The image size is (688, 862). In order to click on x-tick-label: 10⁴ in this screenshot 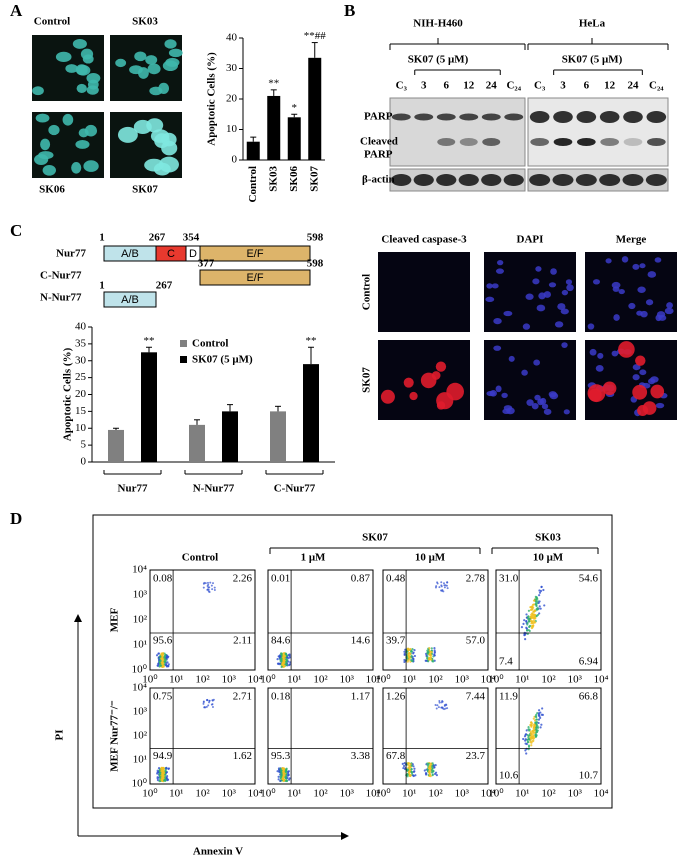, I will do `click(255, 794)`.